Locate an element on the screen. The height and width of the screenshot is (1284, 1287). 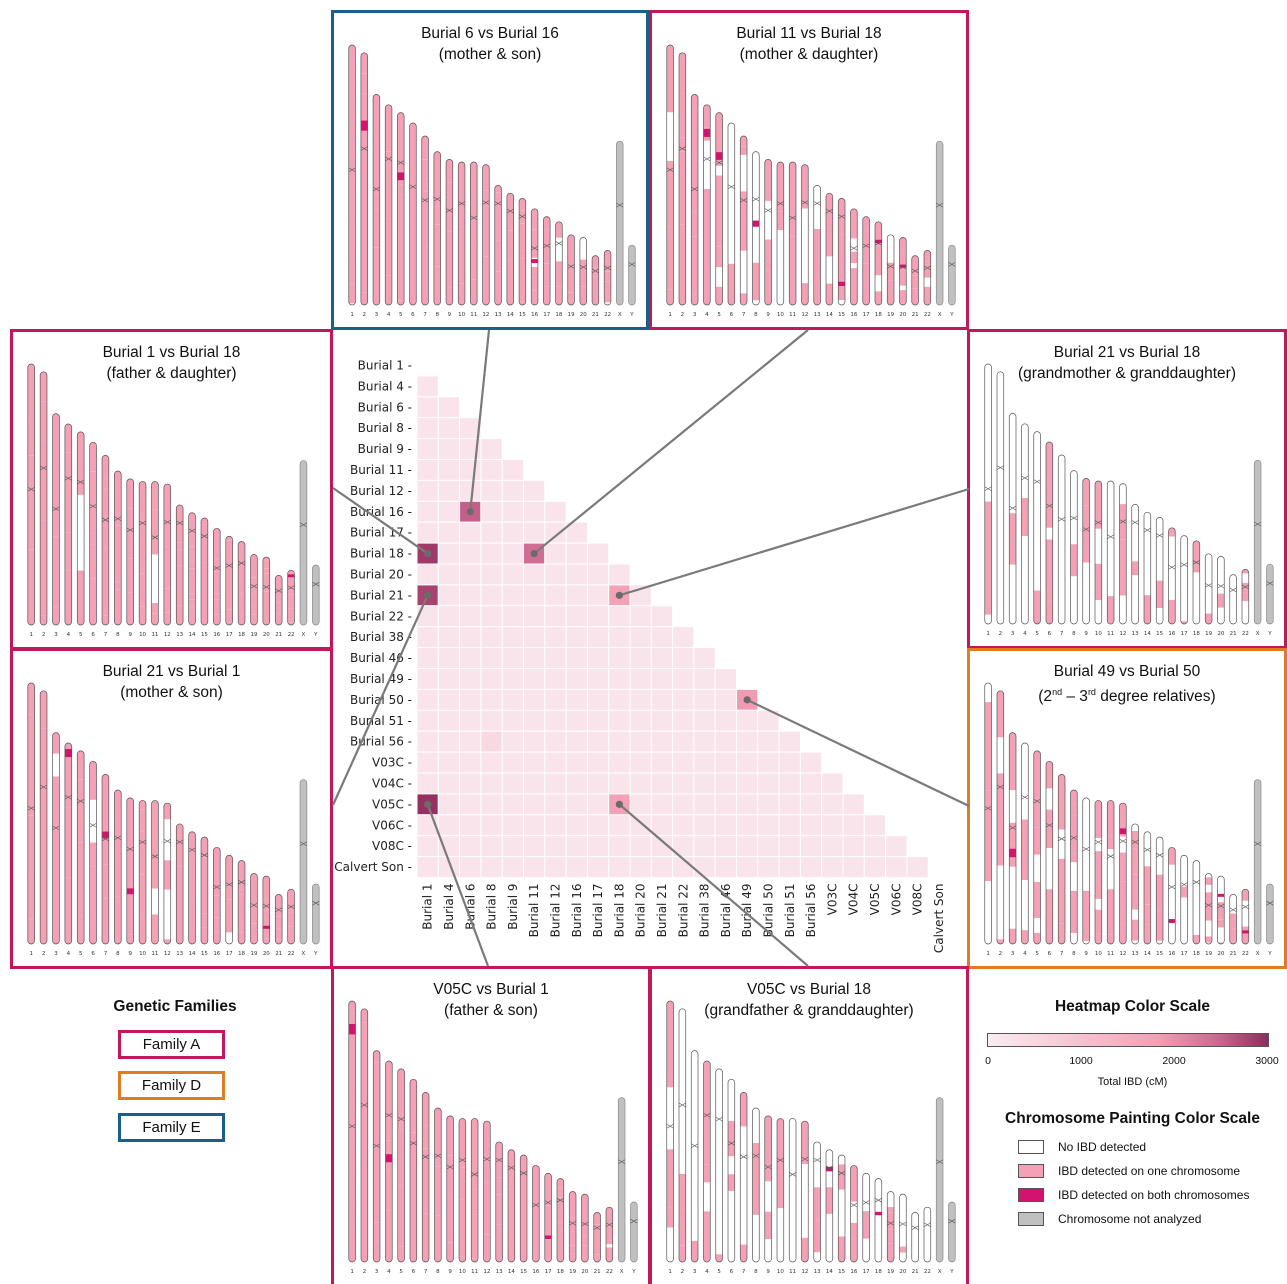
chromosome-label: 5 is located at coordinates (1037, 634).